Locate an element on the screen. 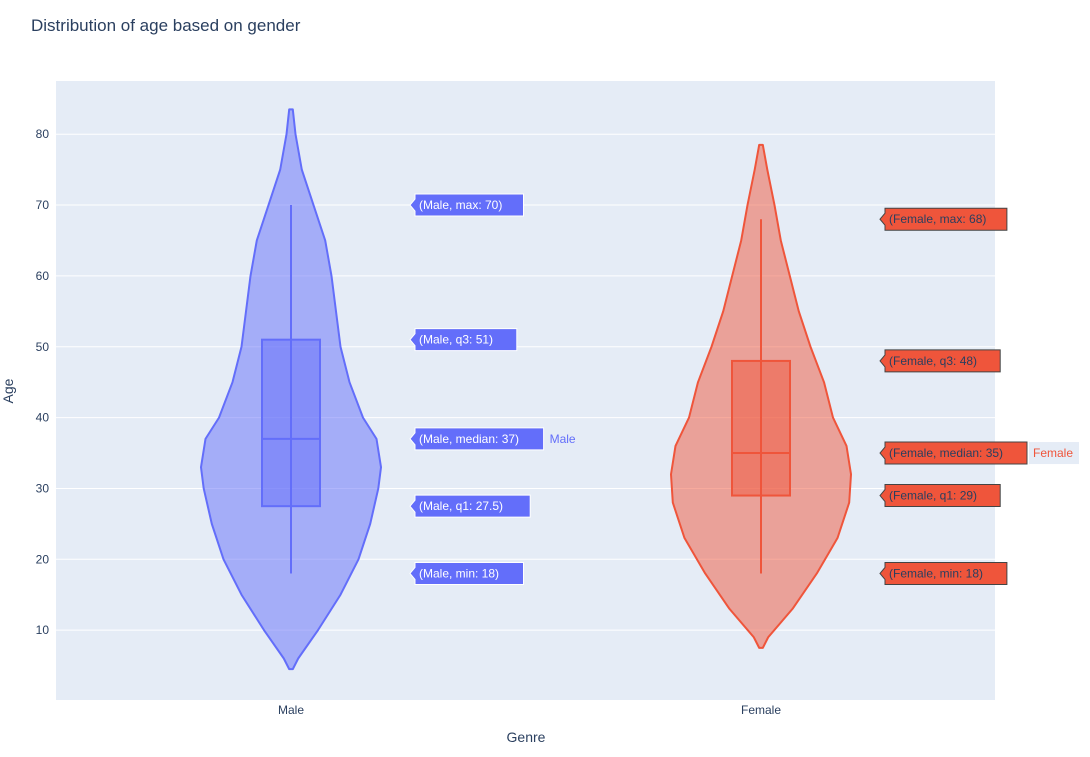  hover-label: (Female, q3: 48) is located at coordinates (940, 361).